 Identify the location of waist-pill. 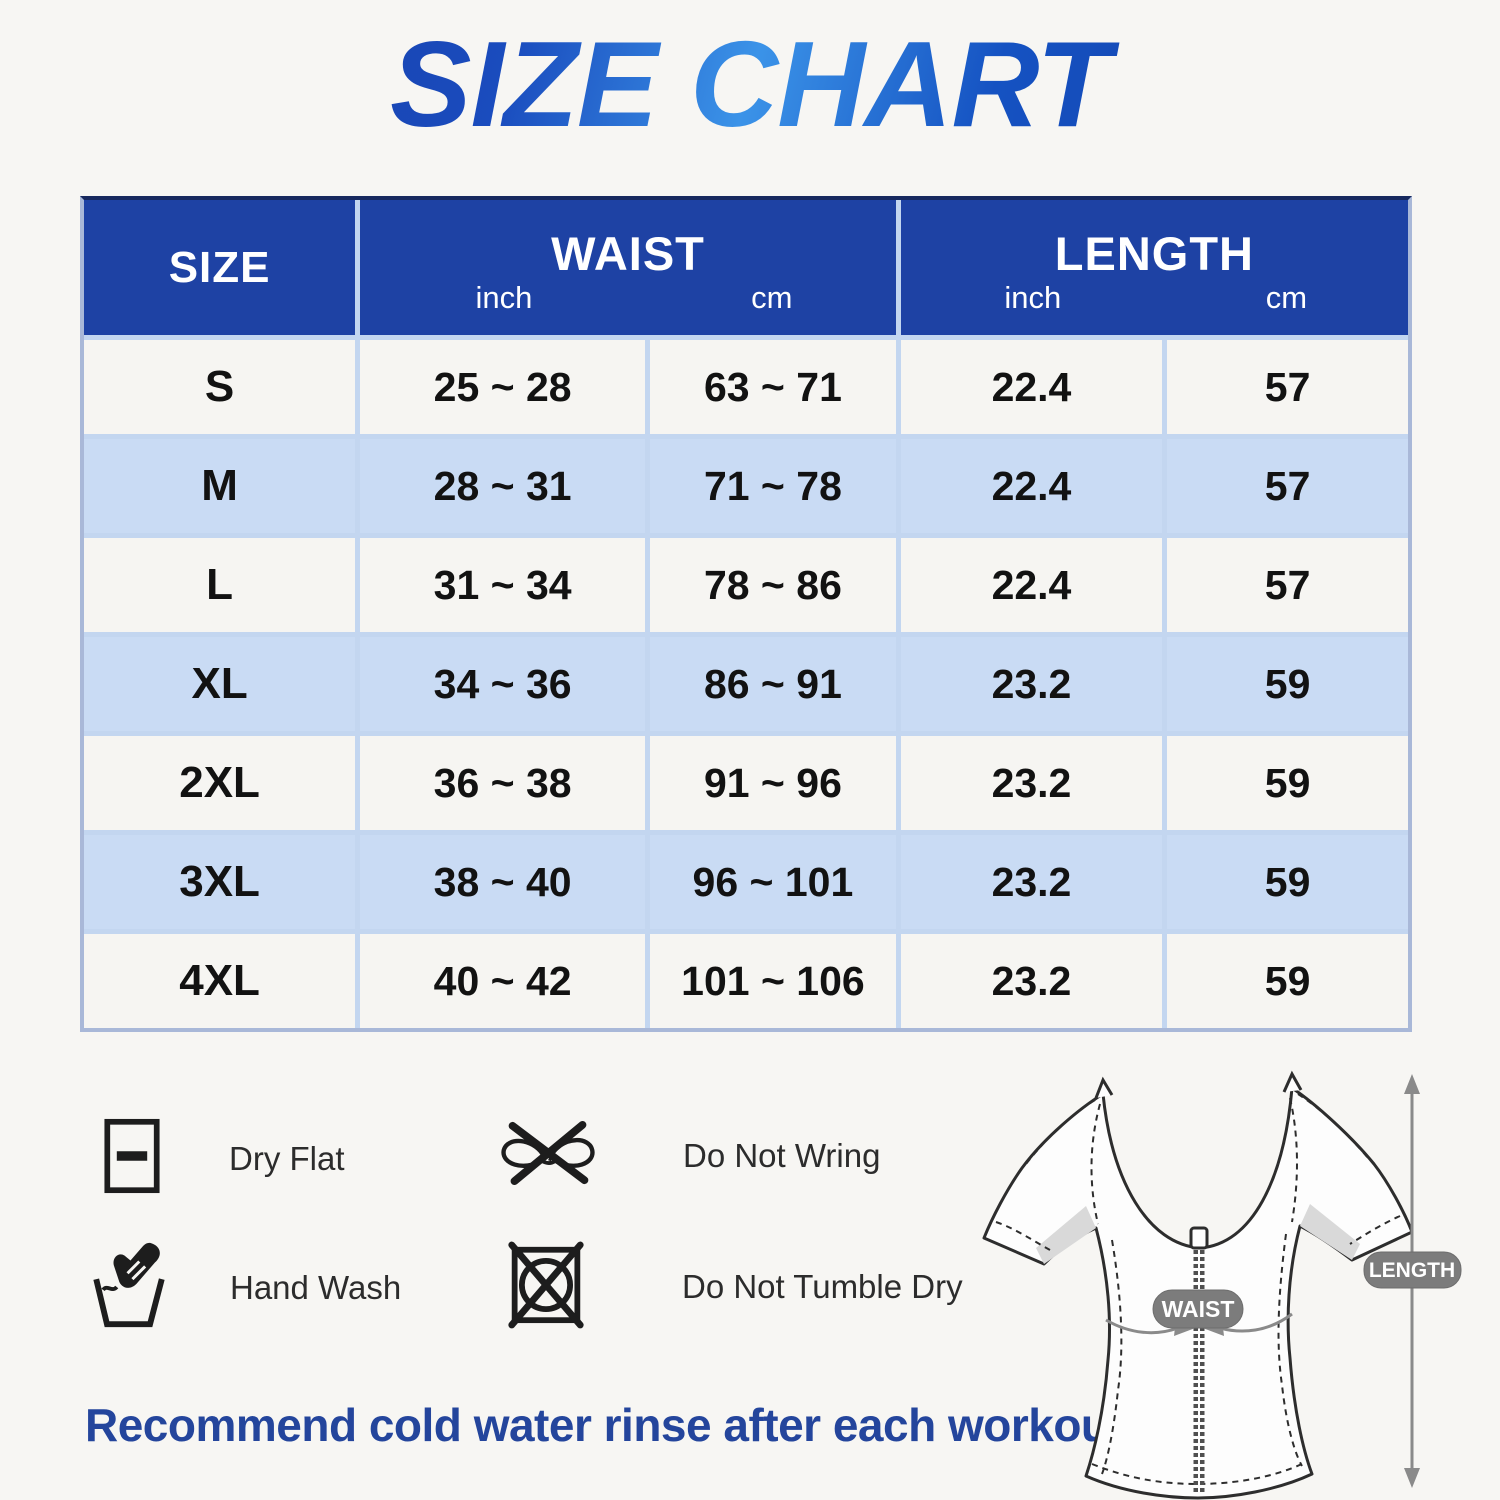
(1198, 1309).